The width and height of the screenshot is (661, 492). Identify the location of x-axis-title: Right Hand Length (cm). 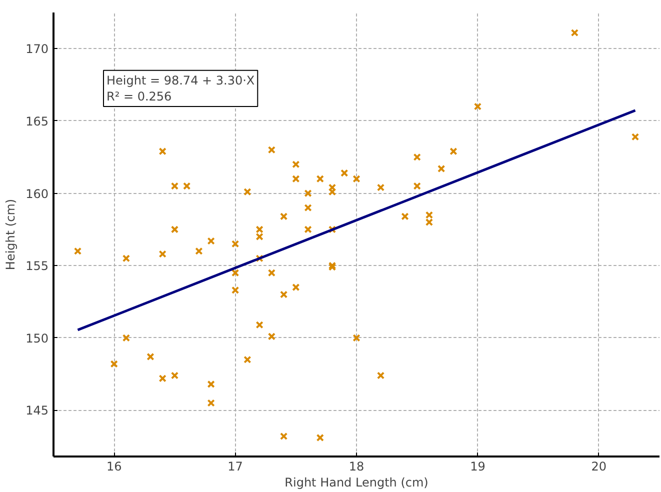
(356, 483).